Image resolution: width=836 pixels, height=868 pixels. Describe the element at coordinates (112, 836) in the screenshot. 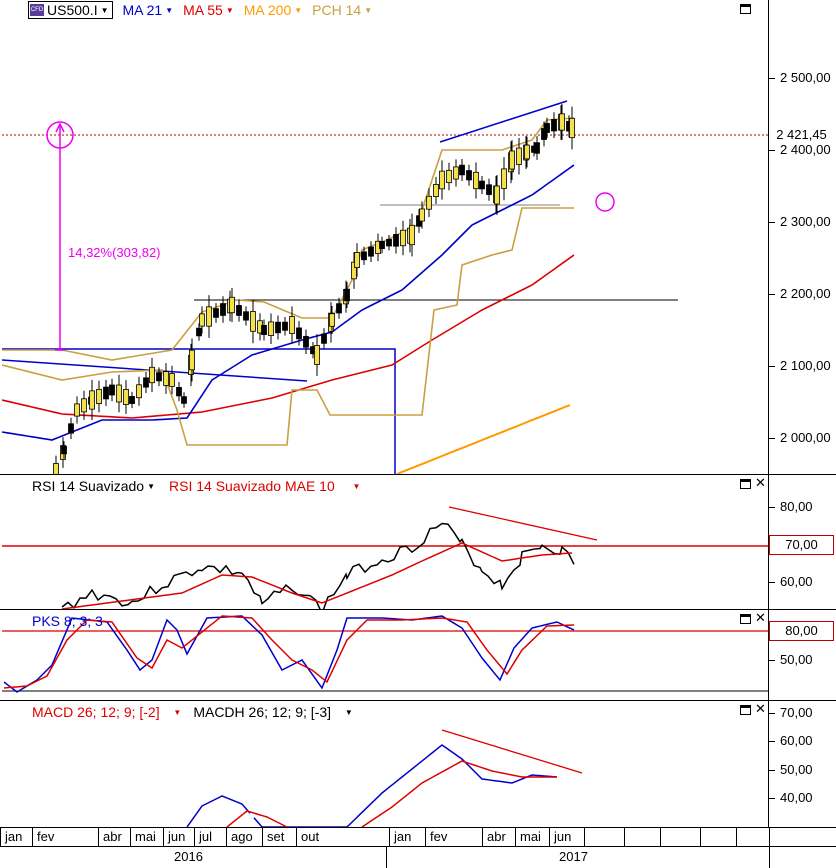

I see `month-label: abr` at that location.